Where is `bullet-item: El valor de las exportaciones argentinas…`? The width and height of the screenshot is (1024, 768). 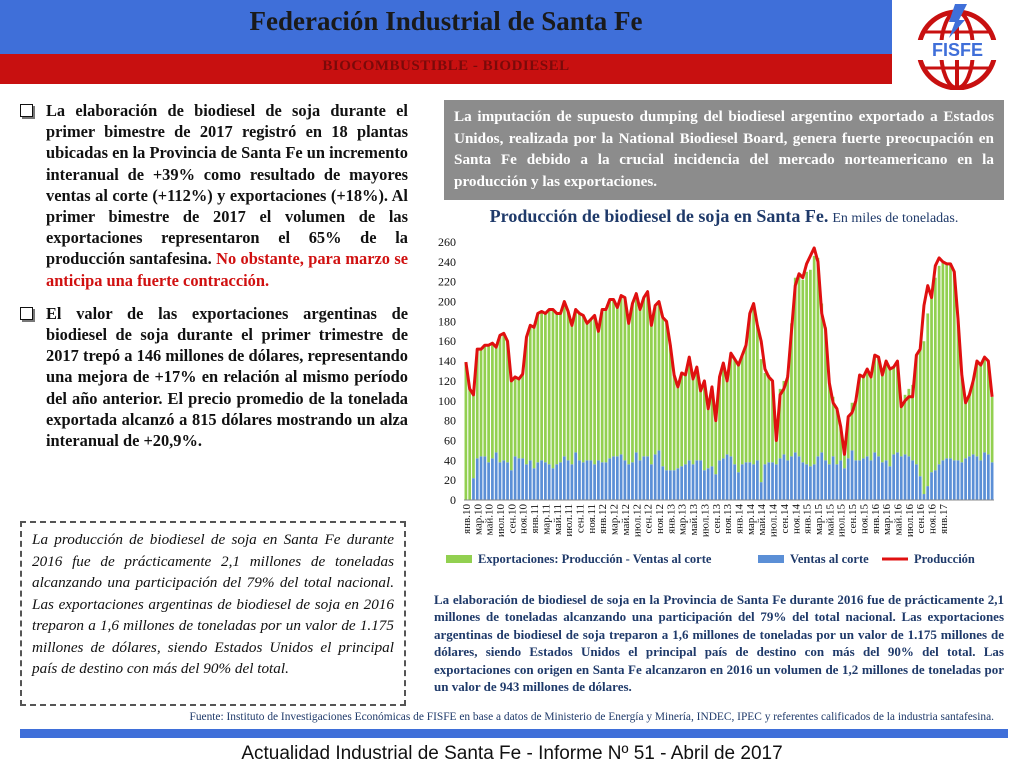 bullet-item: El valor de las exportaciones argentinas… is located at coordinates (213, 377).